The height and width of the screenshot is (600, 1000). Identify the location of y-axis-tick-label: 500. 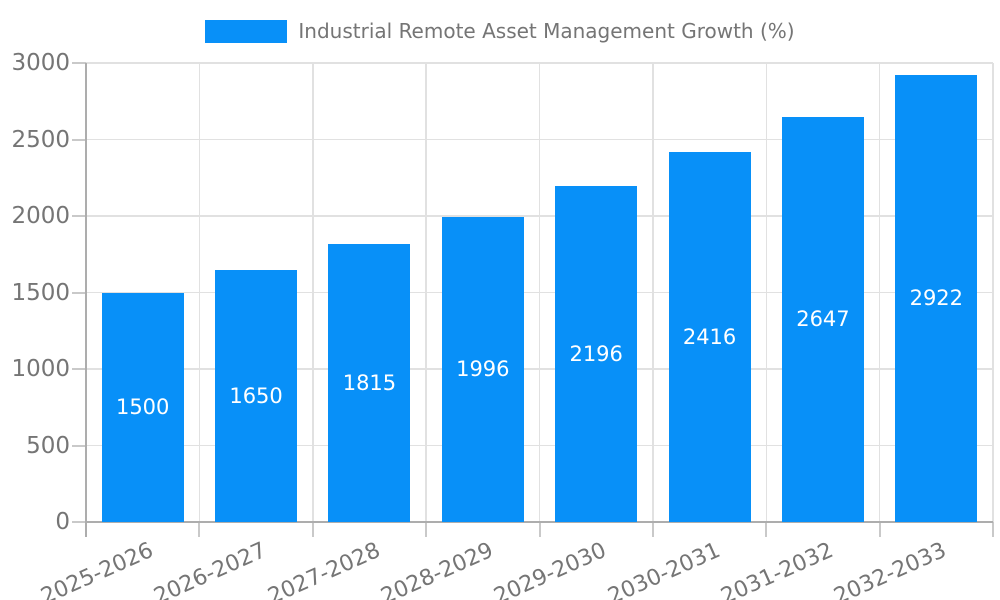
(48, 445).